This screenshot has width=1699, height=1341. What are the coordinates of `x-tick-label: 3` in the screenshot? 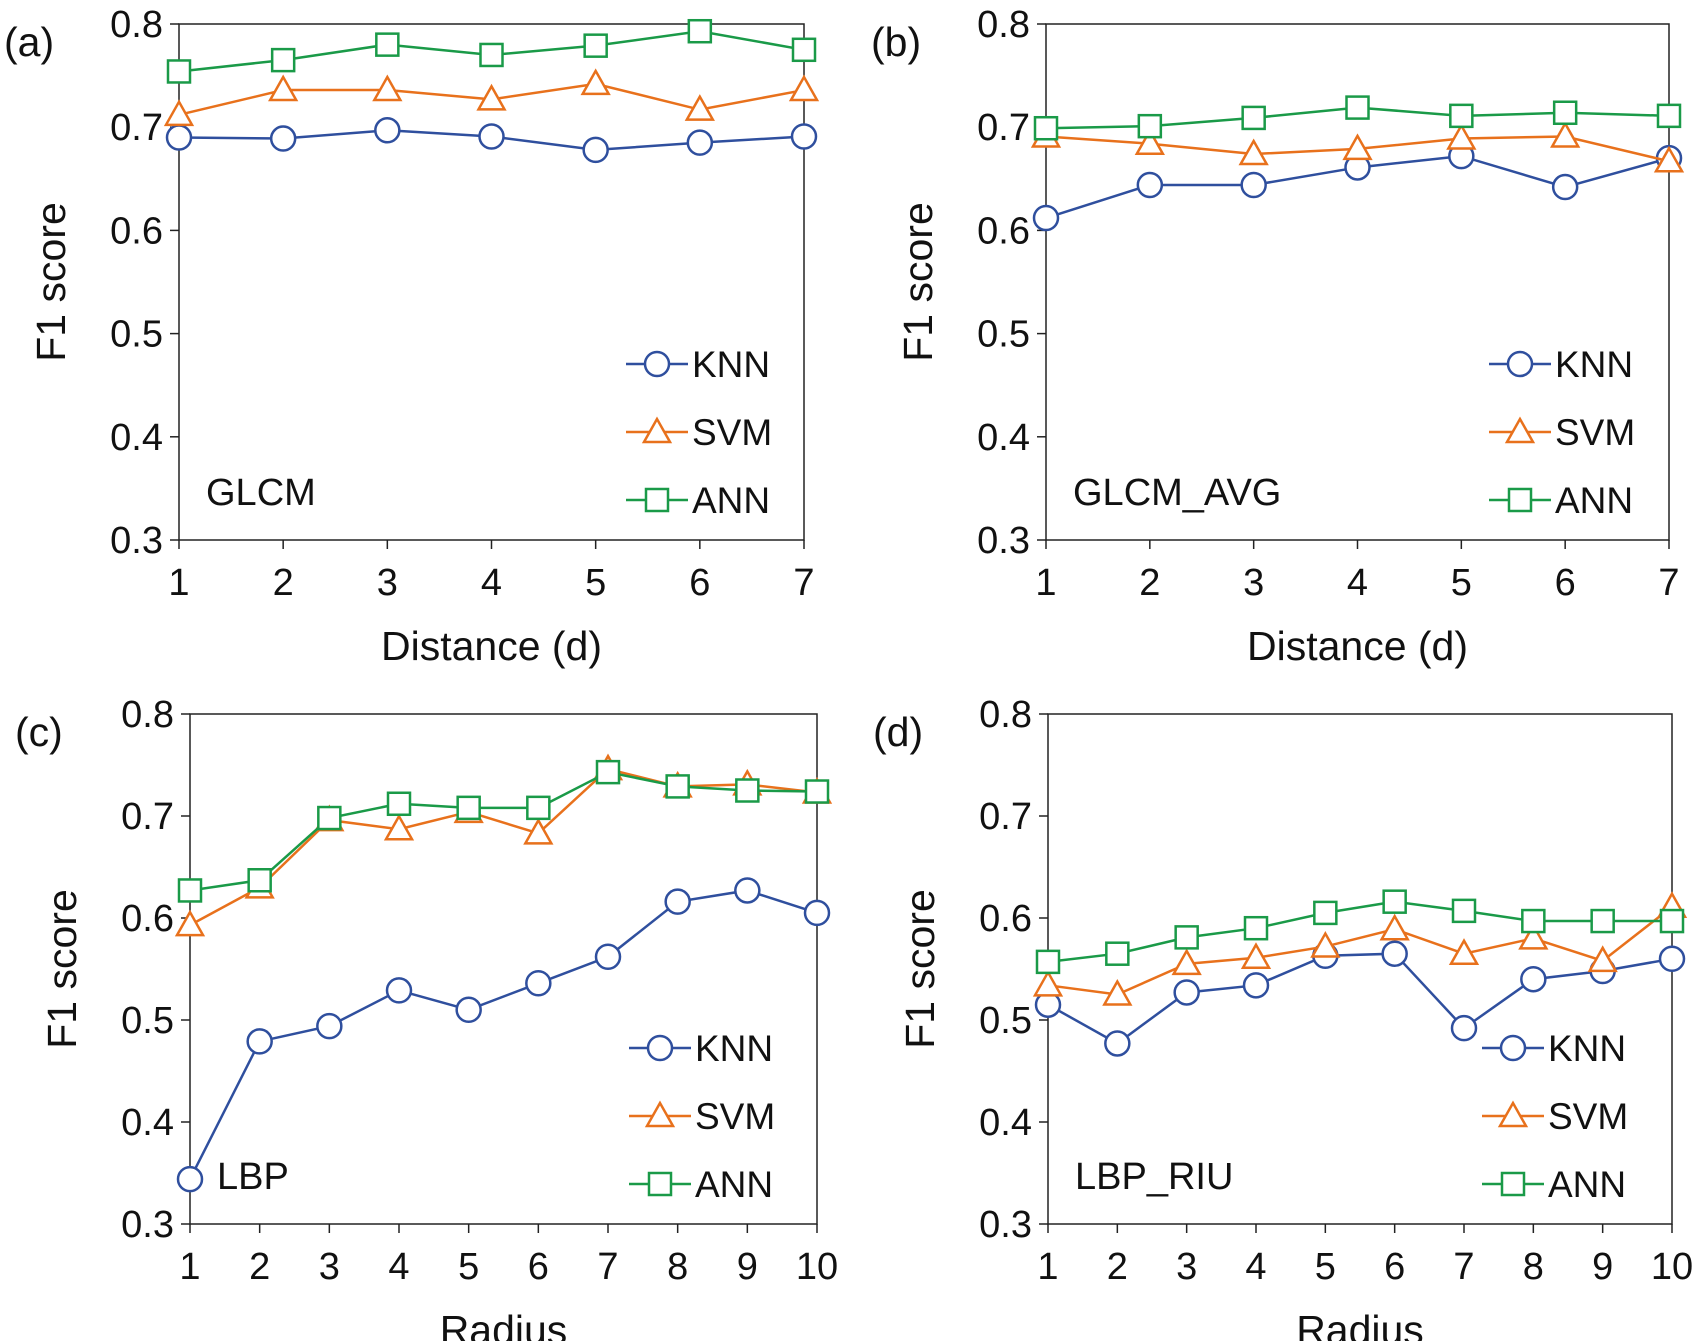 It's located at (1253, 583).